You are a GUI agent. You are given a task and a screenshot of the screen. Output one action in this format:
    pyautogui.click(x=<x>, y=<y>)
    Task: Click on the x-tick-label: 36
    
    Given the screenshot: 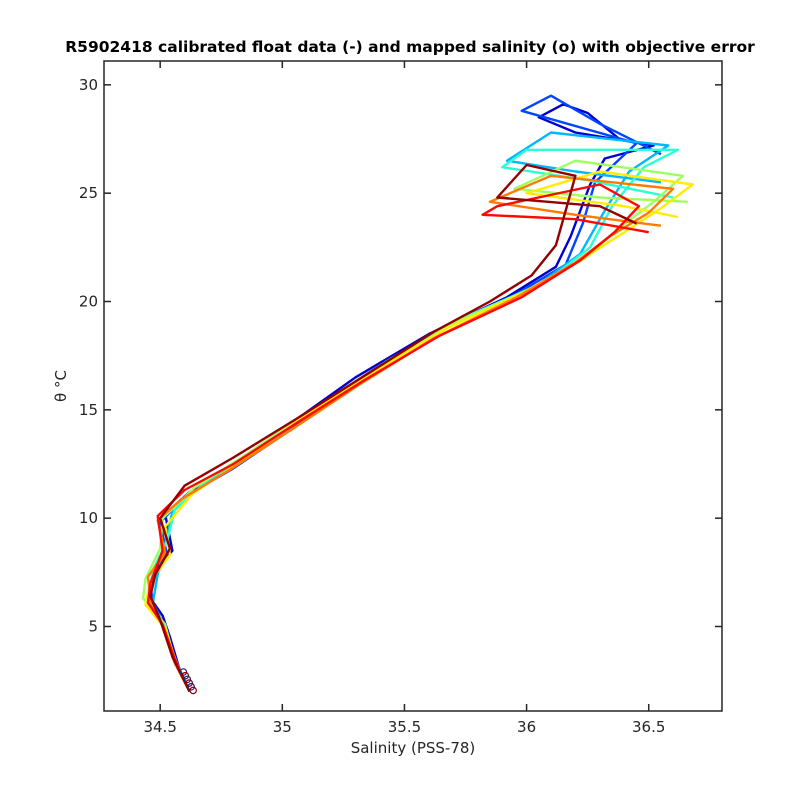 What is the action you would take?
    pyautogui.click(x=526, y=727)
    